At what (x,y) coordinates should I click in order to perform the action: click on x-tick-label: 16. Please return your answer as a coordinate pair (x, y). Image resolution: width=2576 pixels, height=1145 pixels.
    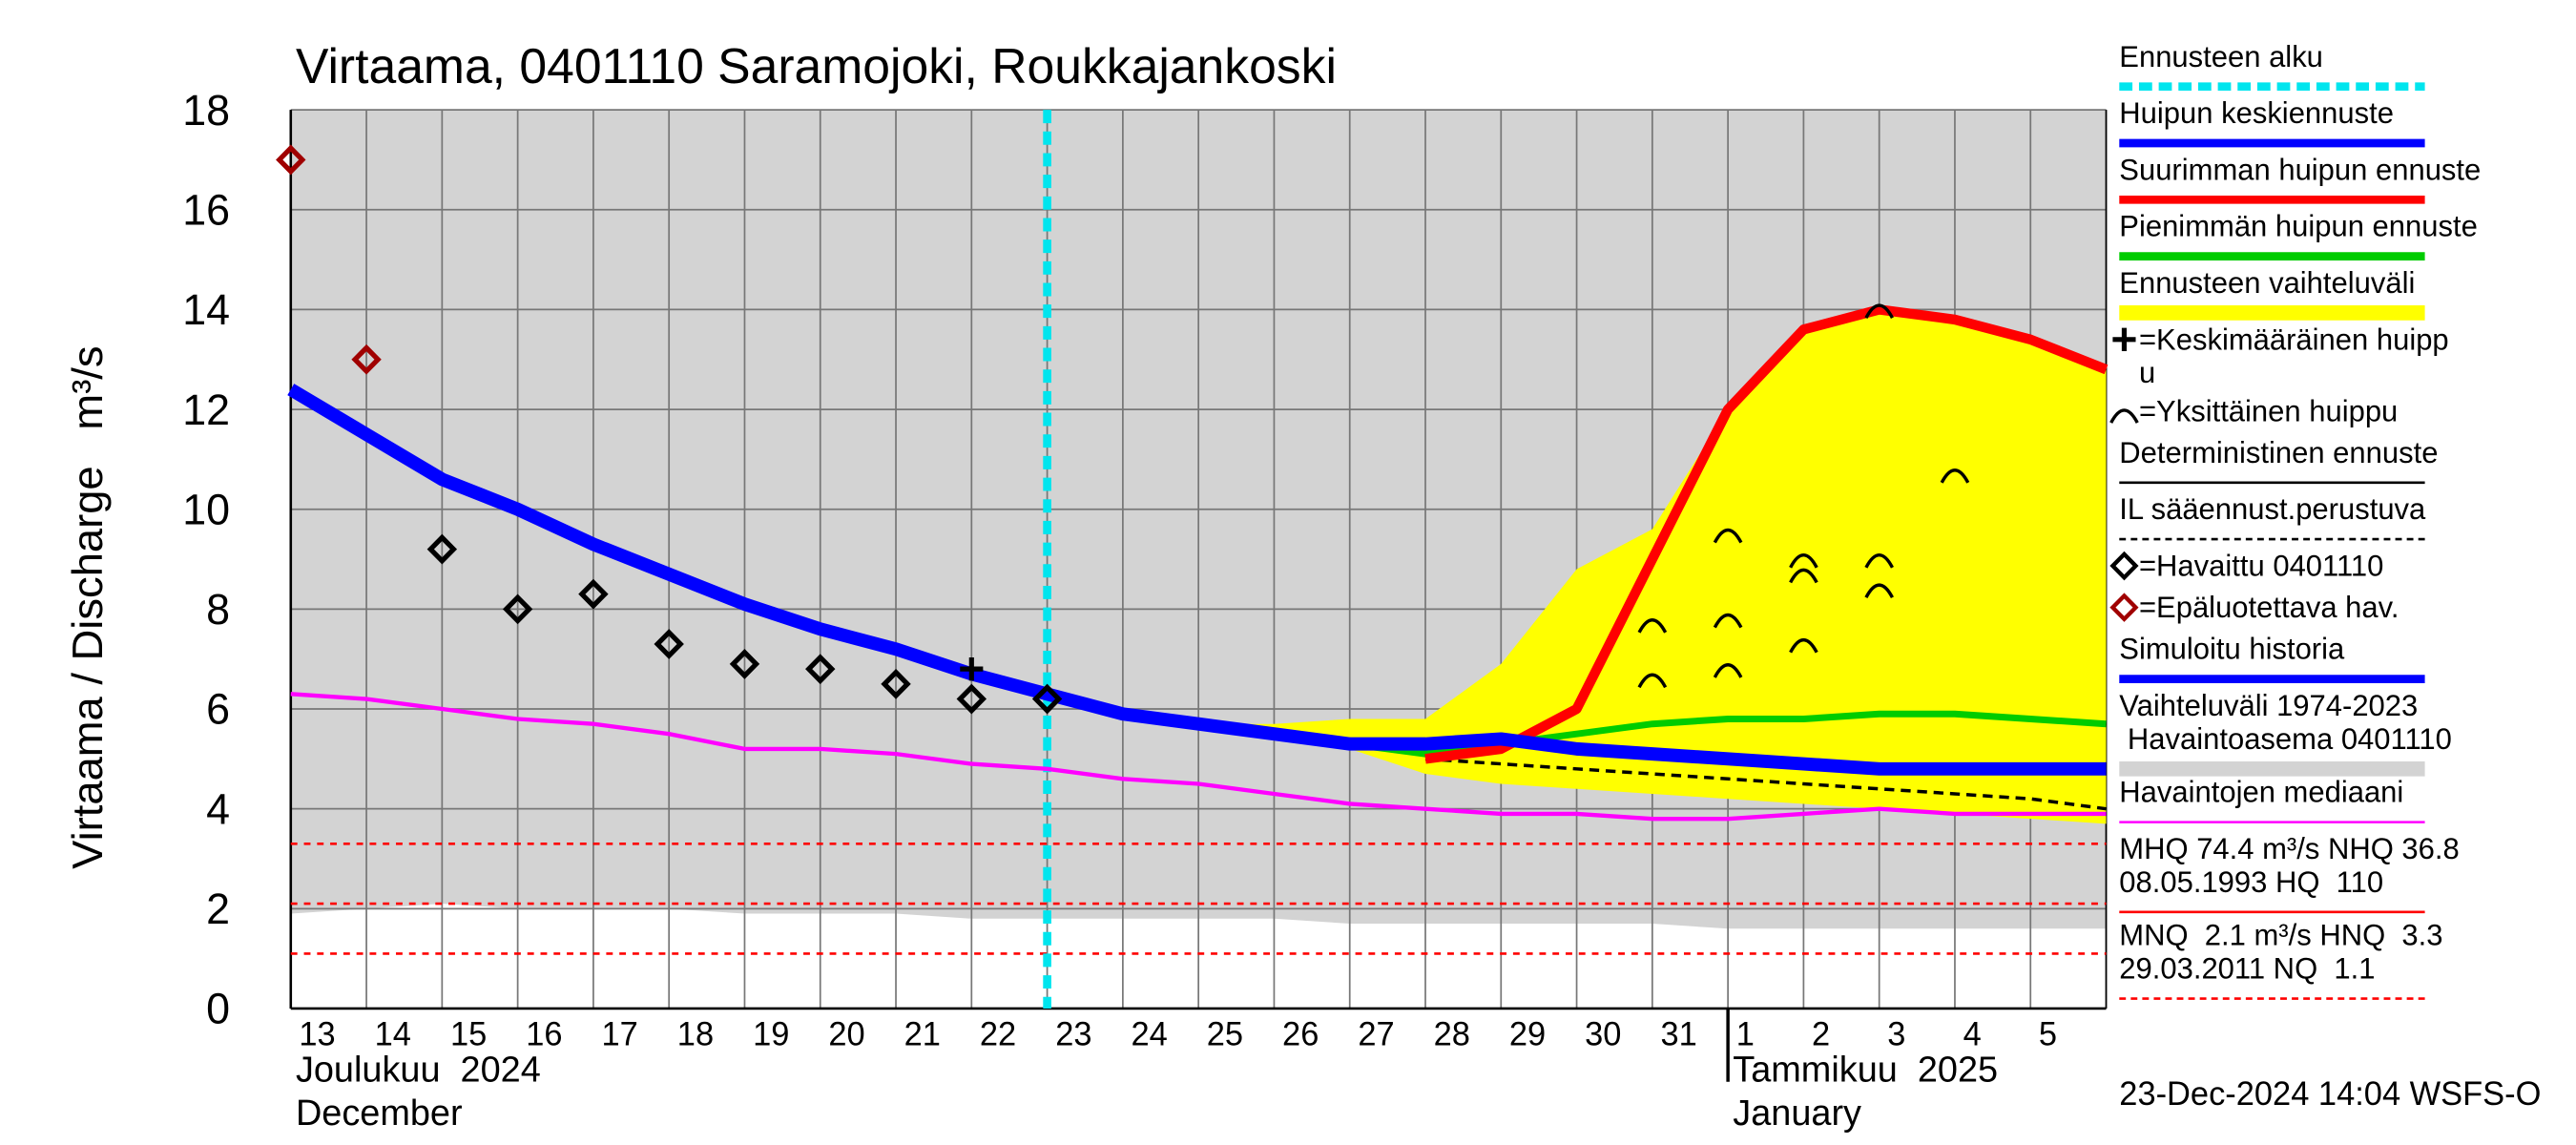
    Looking at the image, I should click on (544, 1034).